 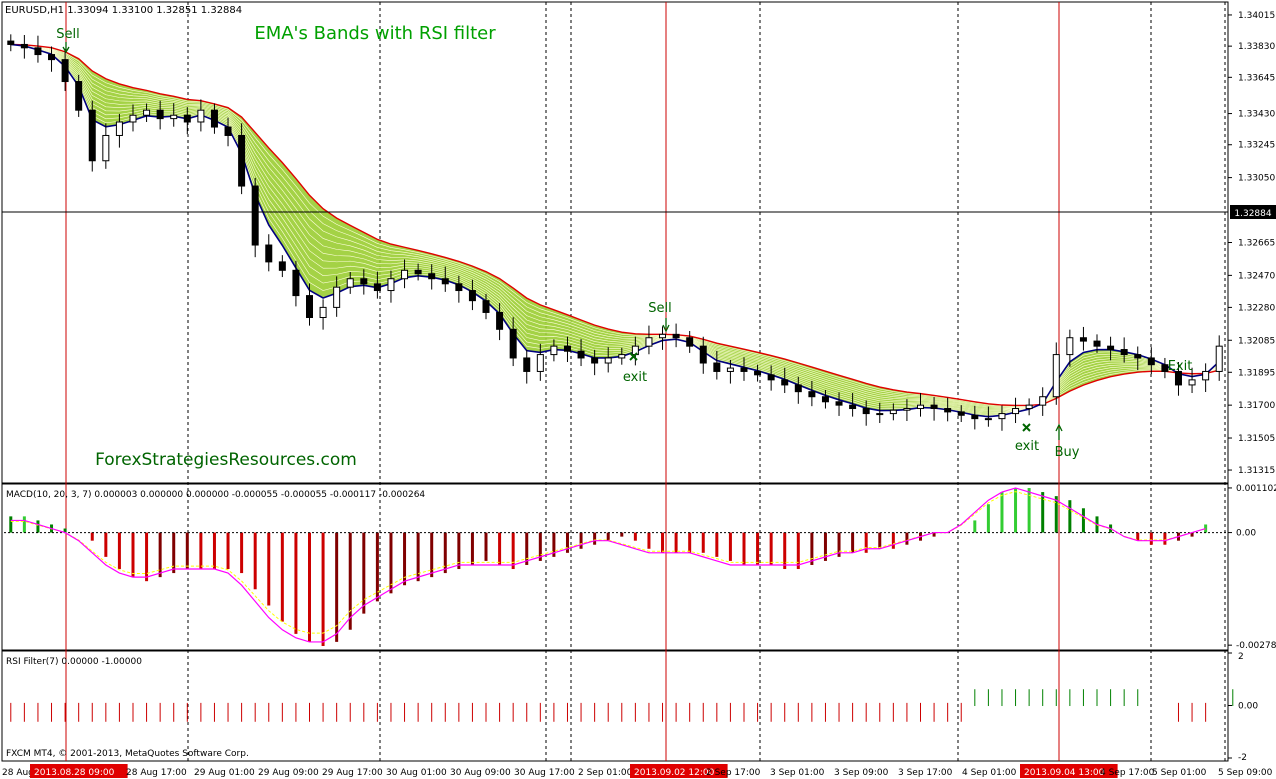 I want to click on time-tick-label: 29 Aug 17:00, so click(x=352, y=773).